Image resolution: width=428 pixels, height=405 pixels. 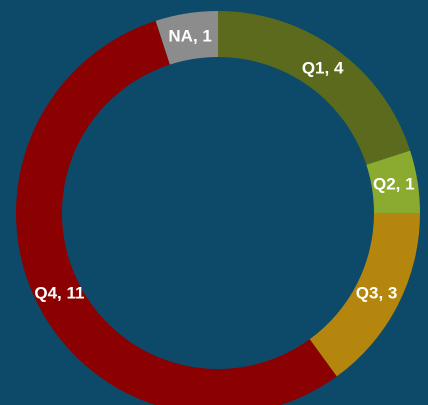 I want to click on data-label: NA, 1, so click(x=189, y=36).